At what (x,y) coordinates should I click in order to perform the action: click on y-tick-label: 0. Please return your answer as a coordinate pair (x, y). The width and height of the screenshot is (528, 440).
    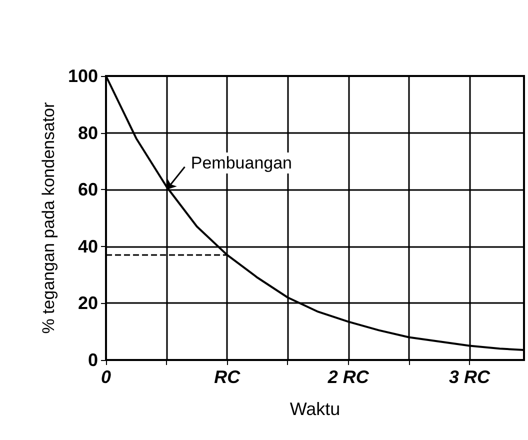
    Looking at the image, I should click on (93, 360).